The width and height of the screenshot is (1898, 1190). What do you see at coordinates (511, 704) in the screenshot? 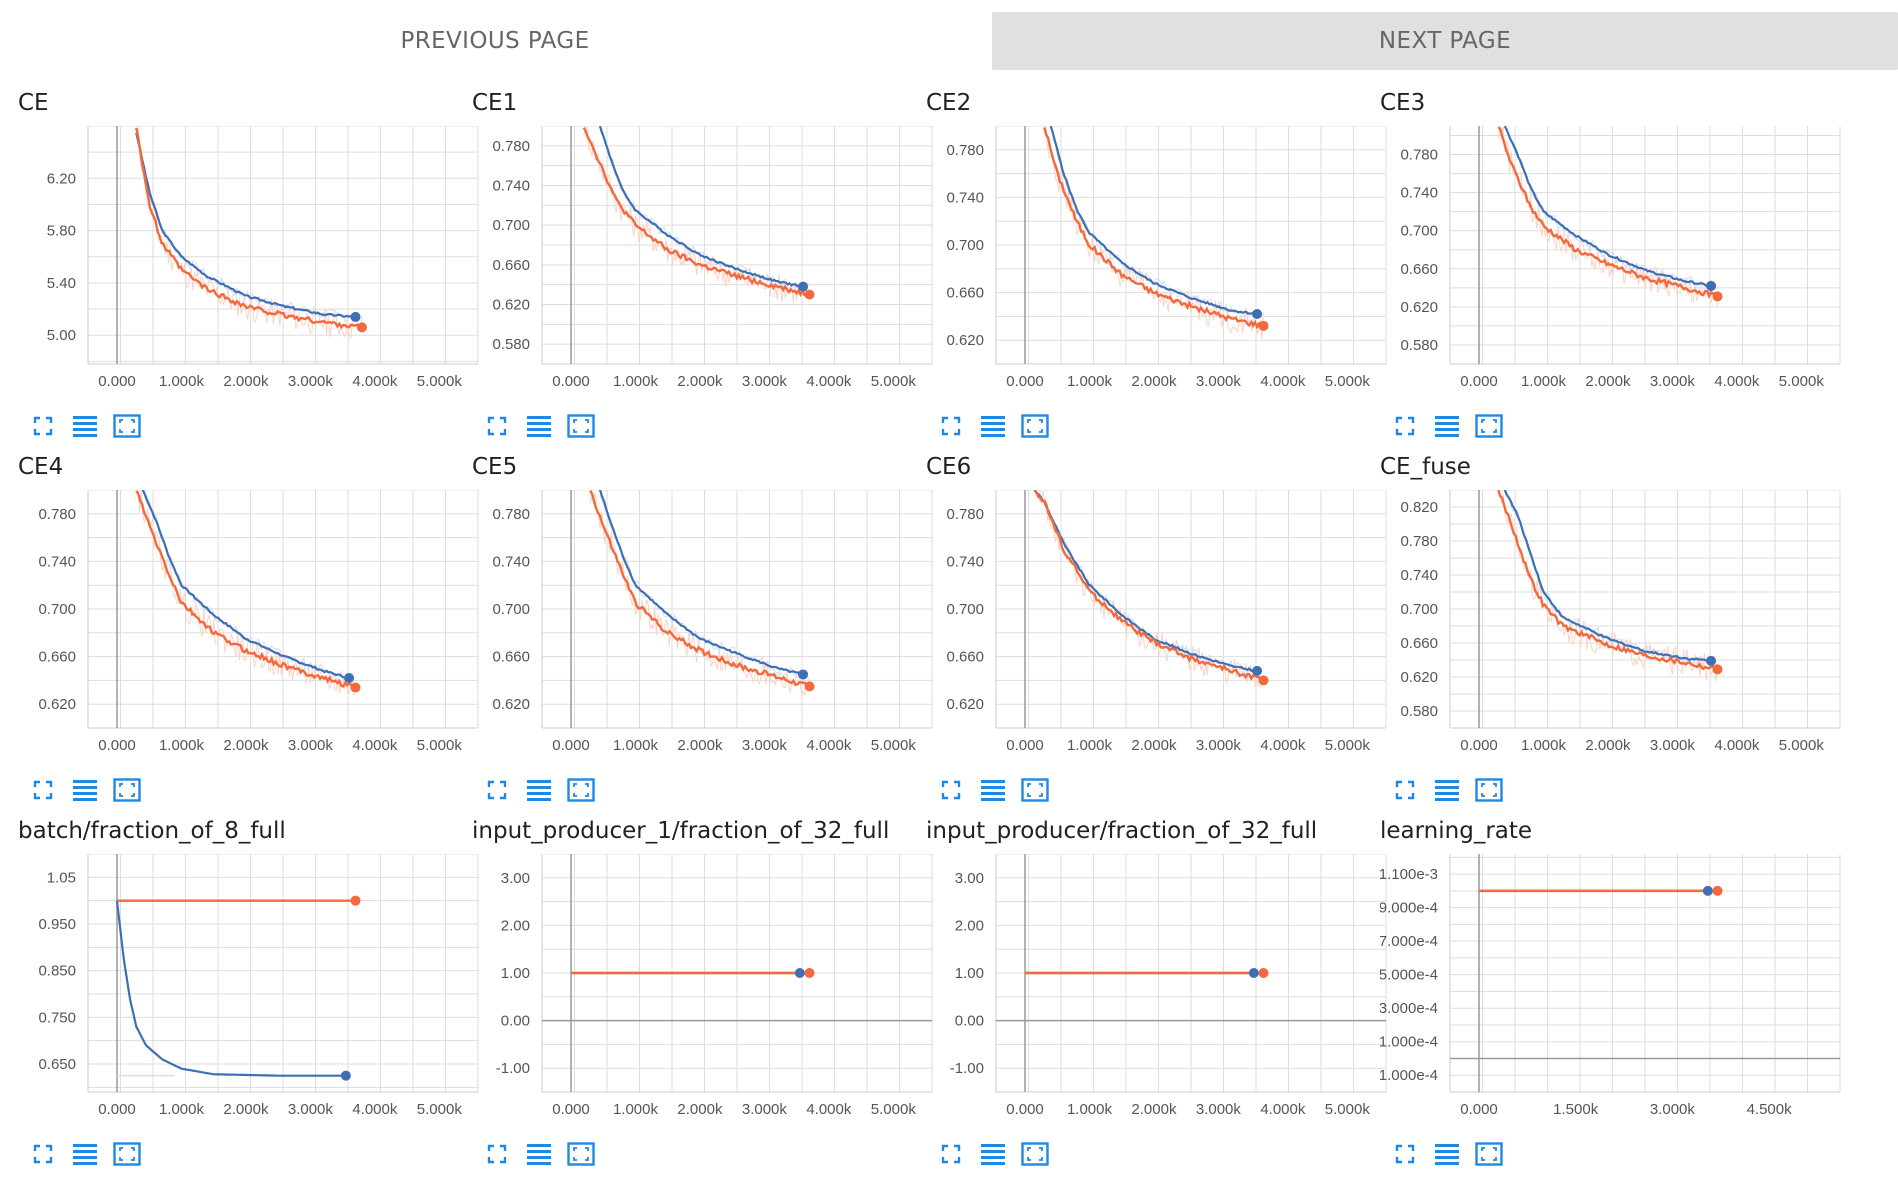
I see `y-tick-label: 0.620` at bounding box center [511, 704].